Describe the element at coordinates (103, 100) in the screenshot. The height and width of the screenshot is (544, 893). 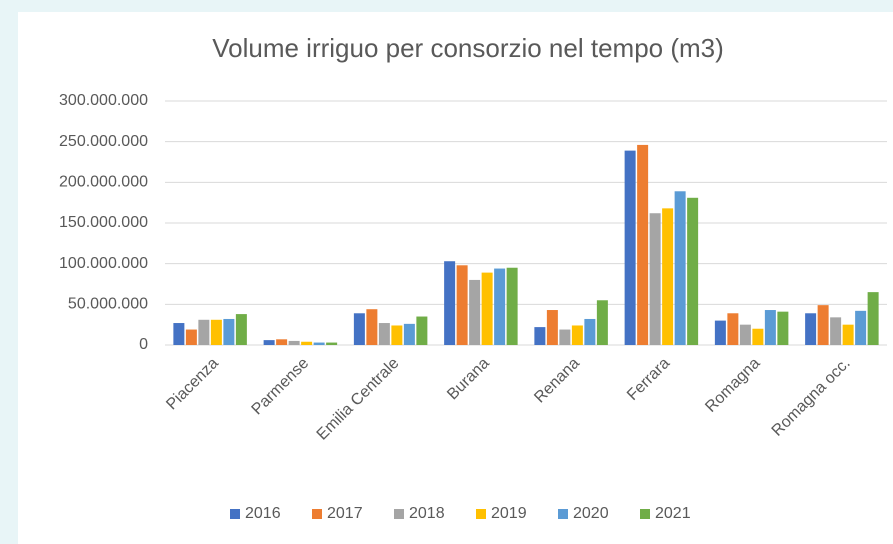
I see `y-tick-label: 300.000.000` at that location.